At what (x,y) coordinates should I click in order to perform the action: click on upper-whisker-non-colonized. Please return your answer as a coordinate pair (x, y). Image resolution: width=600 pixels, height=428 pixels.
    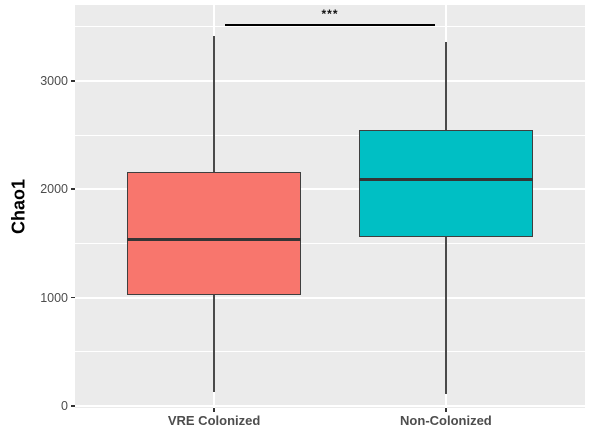
    Looking at the image, I should click on (446, 85).